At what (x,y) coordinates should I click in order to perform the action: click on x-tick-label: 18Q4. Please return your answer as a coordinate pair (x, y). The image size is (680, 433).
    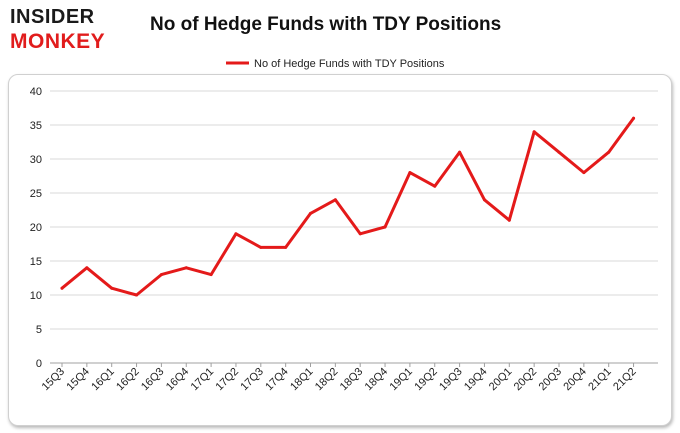
    Looking at the image, I should click on (377, 380).